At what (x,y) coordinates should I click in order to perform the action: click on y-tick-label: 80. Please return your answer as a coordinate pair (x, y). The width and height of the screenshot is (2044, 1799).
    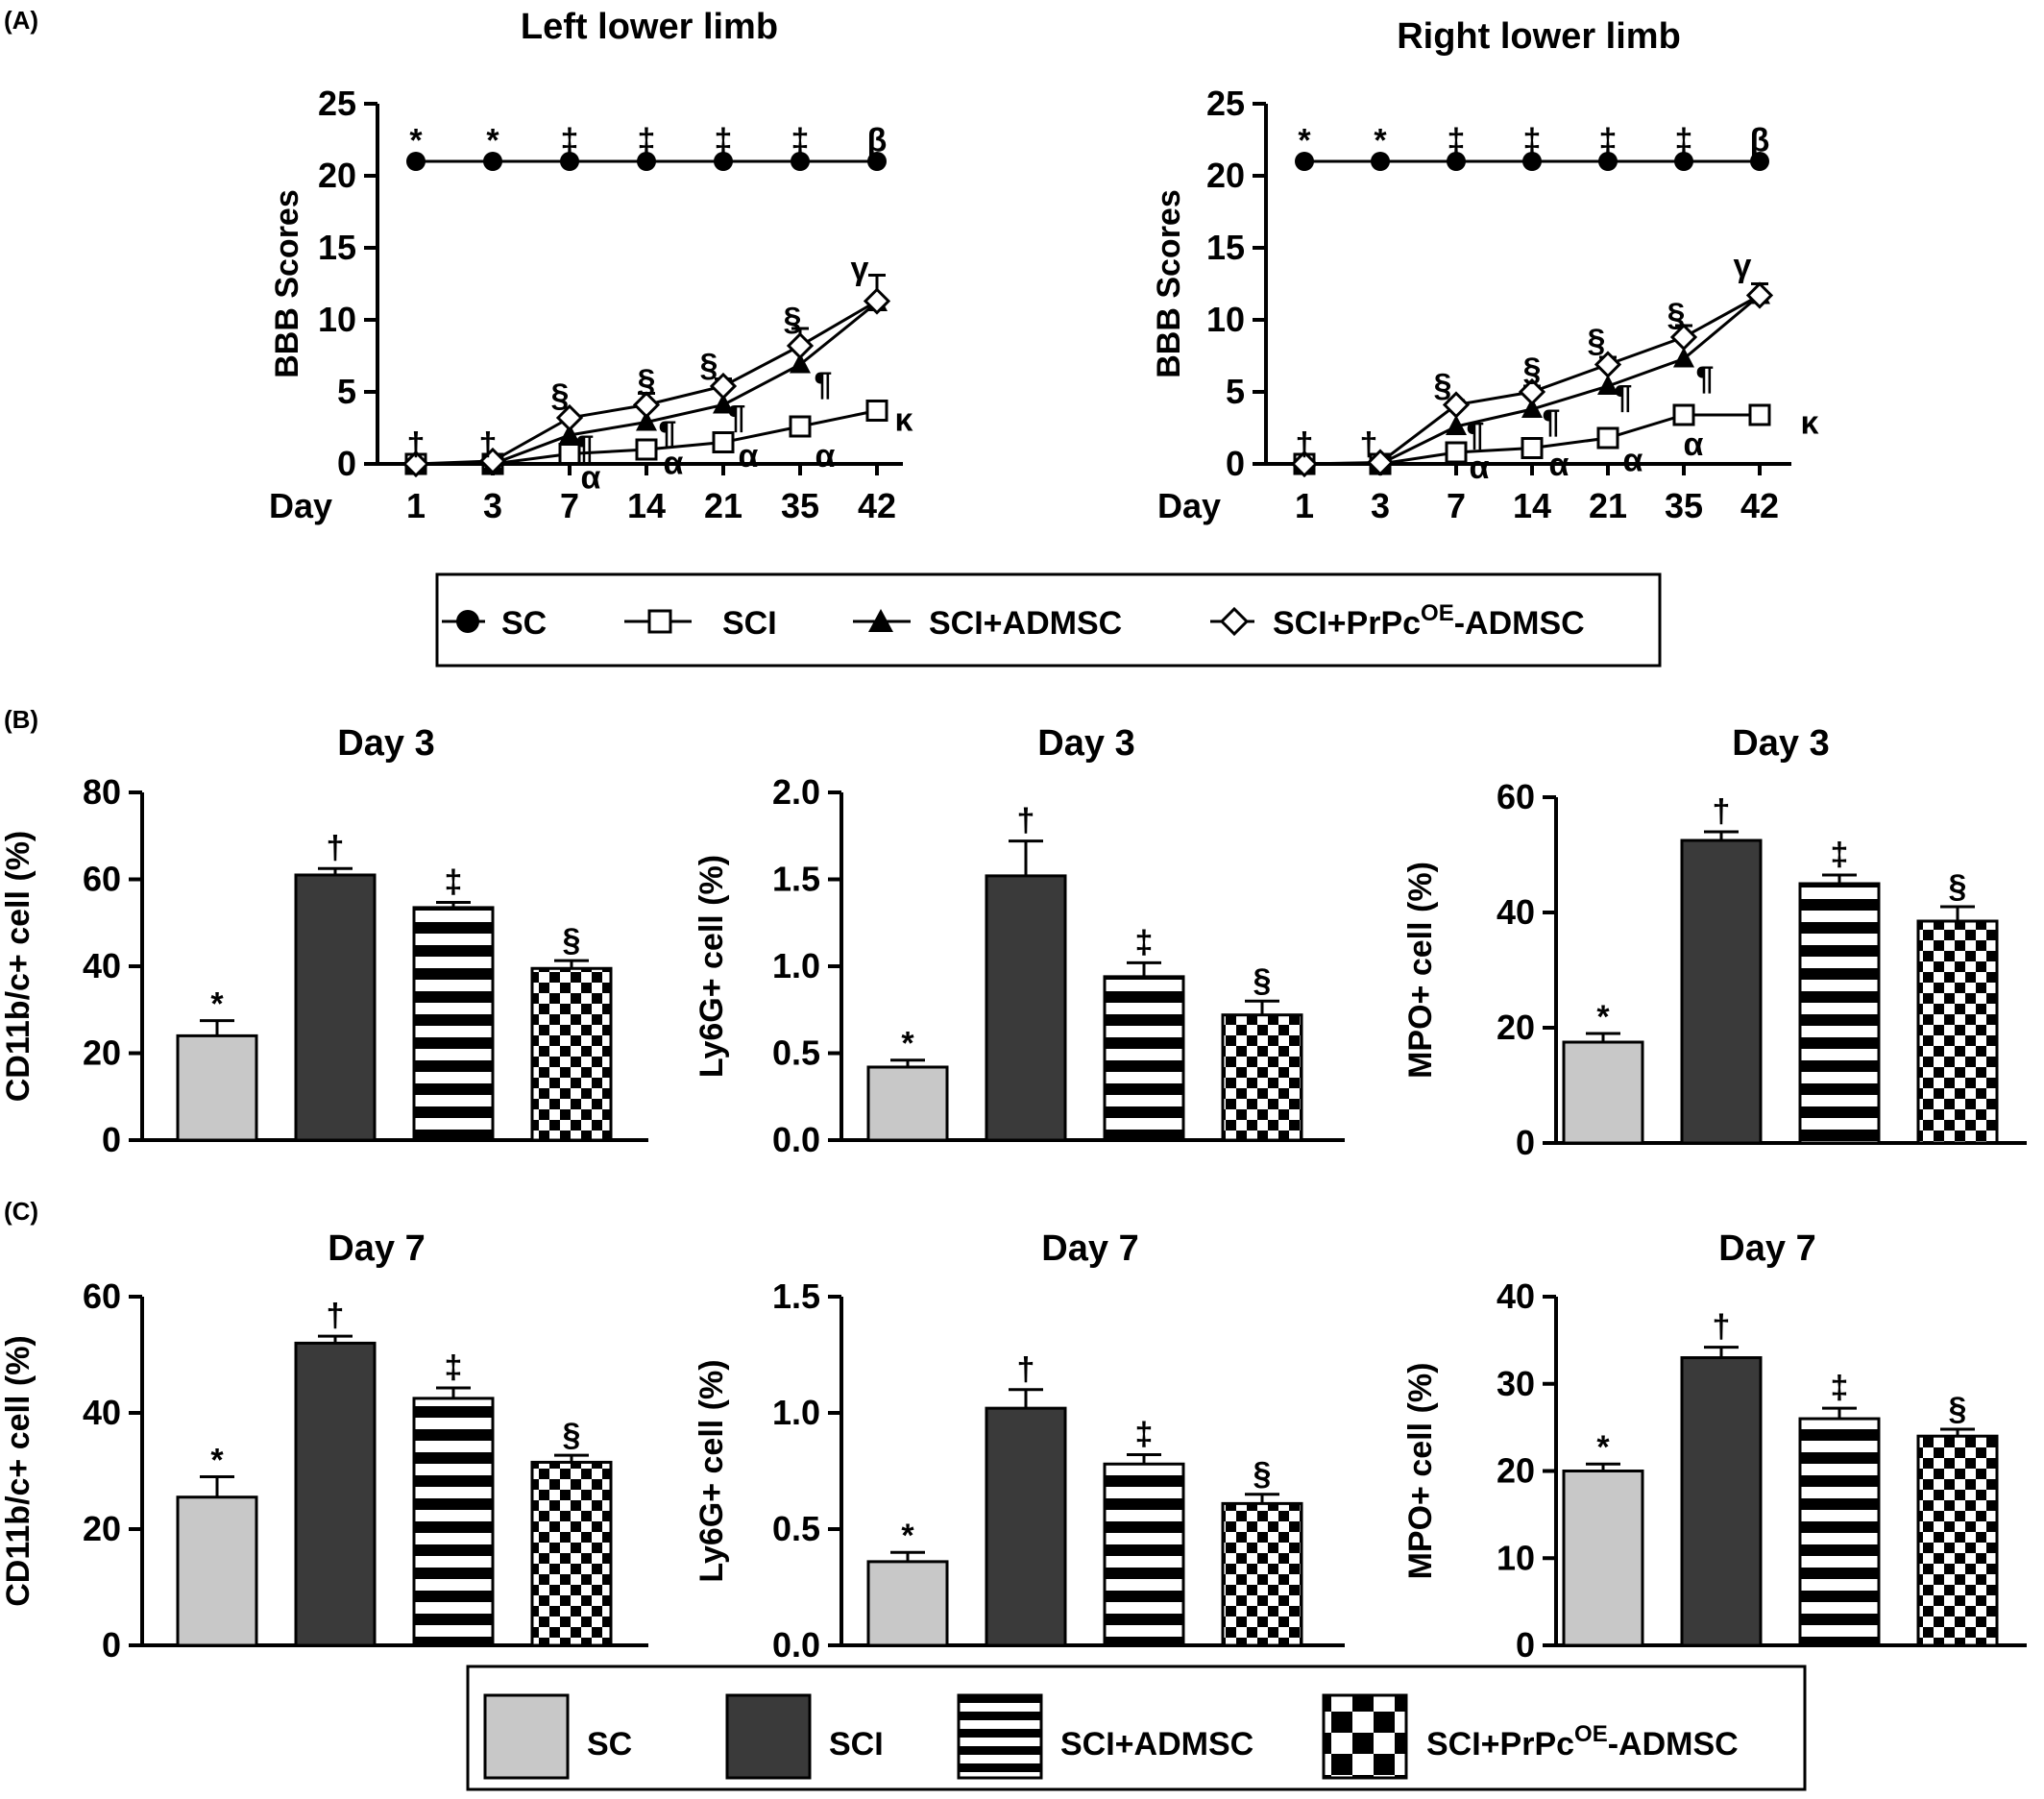
    Looking at the image, I should click on (102, 792).